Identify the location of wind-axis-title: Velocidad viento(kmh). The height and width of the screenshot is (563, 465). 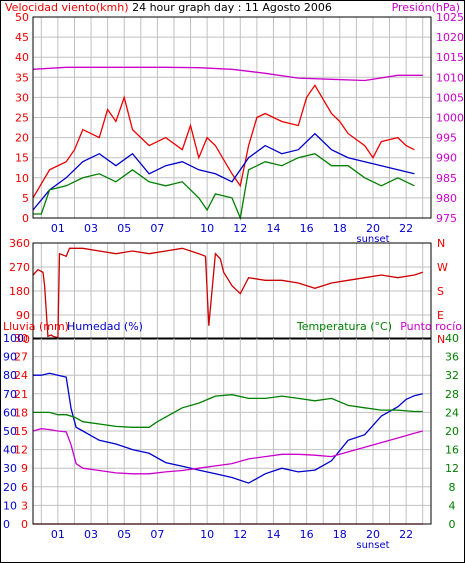
(67, 7).